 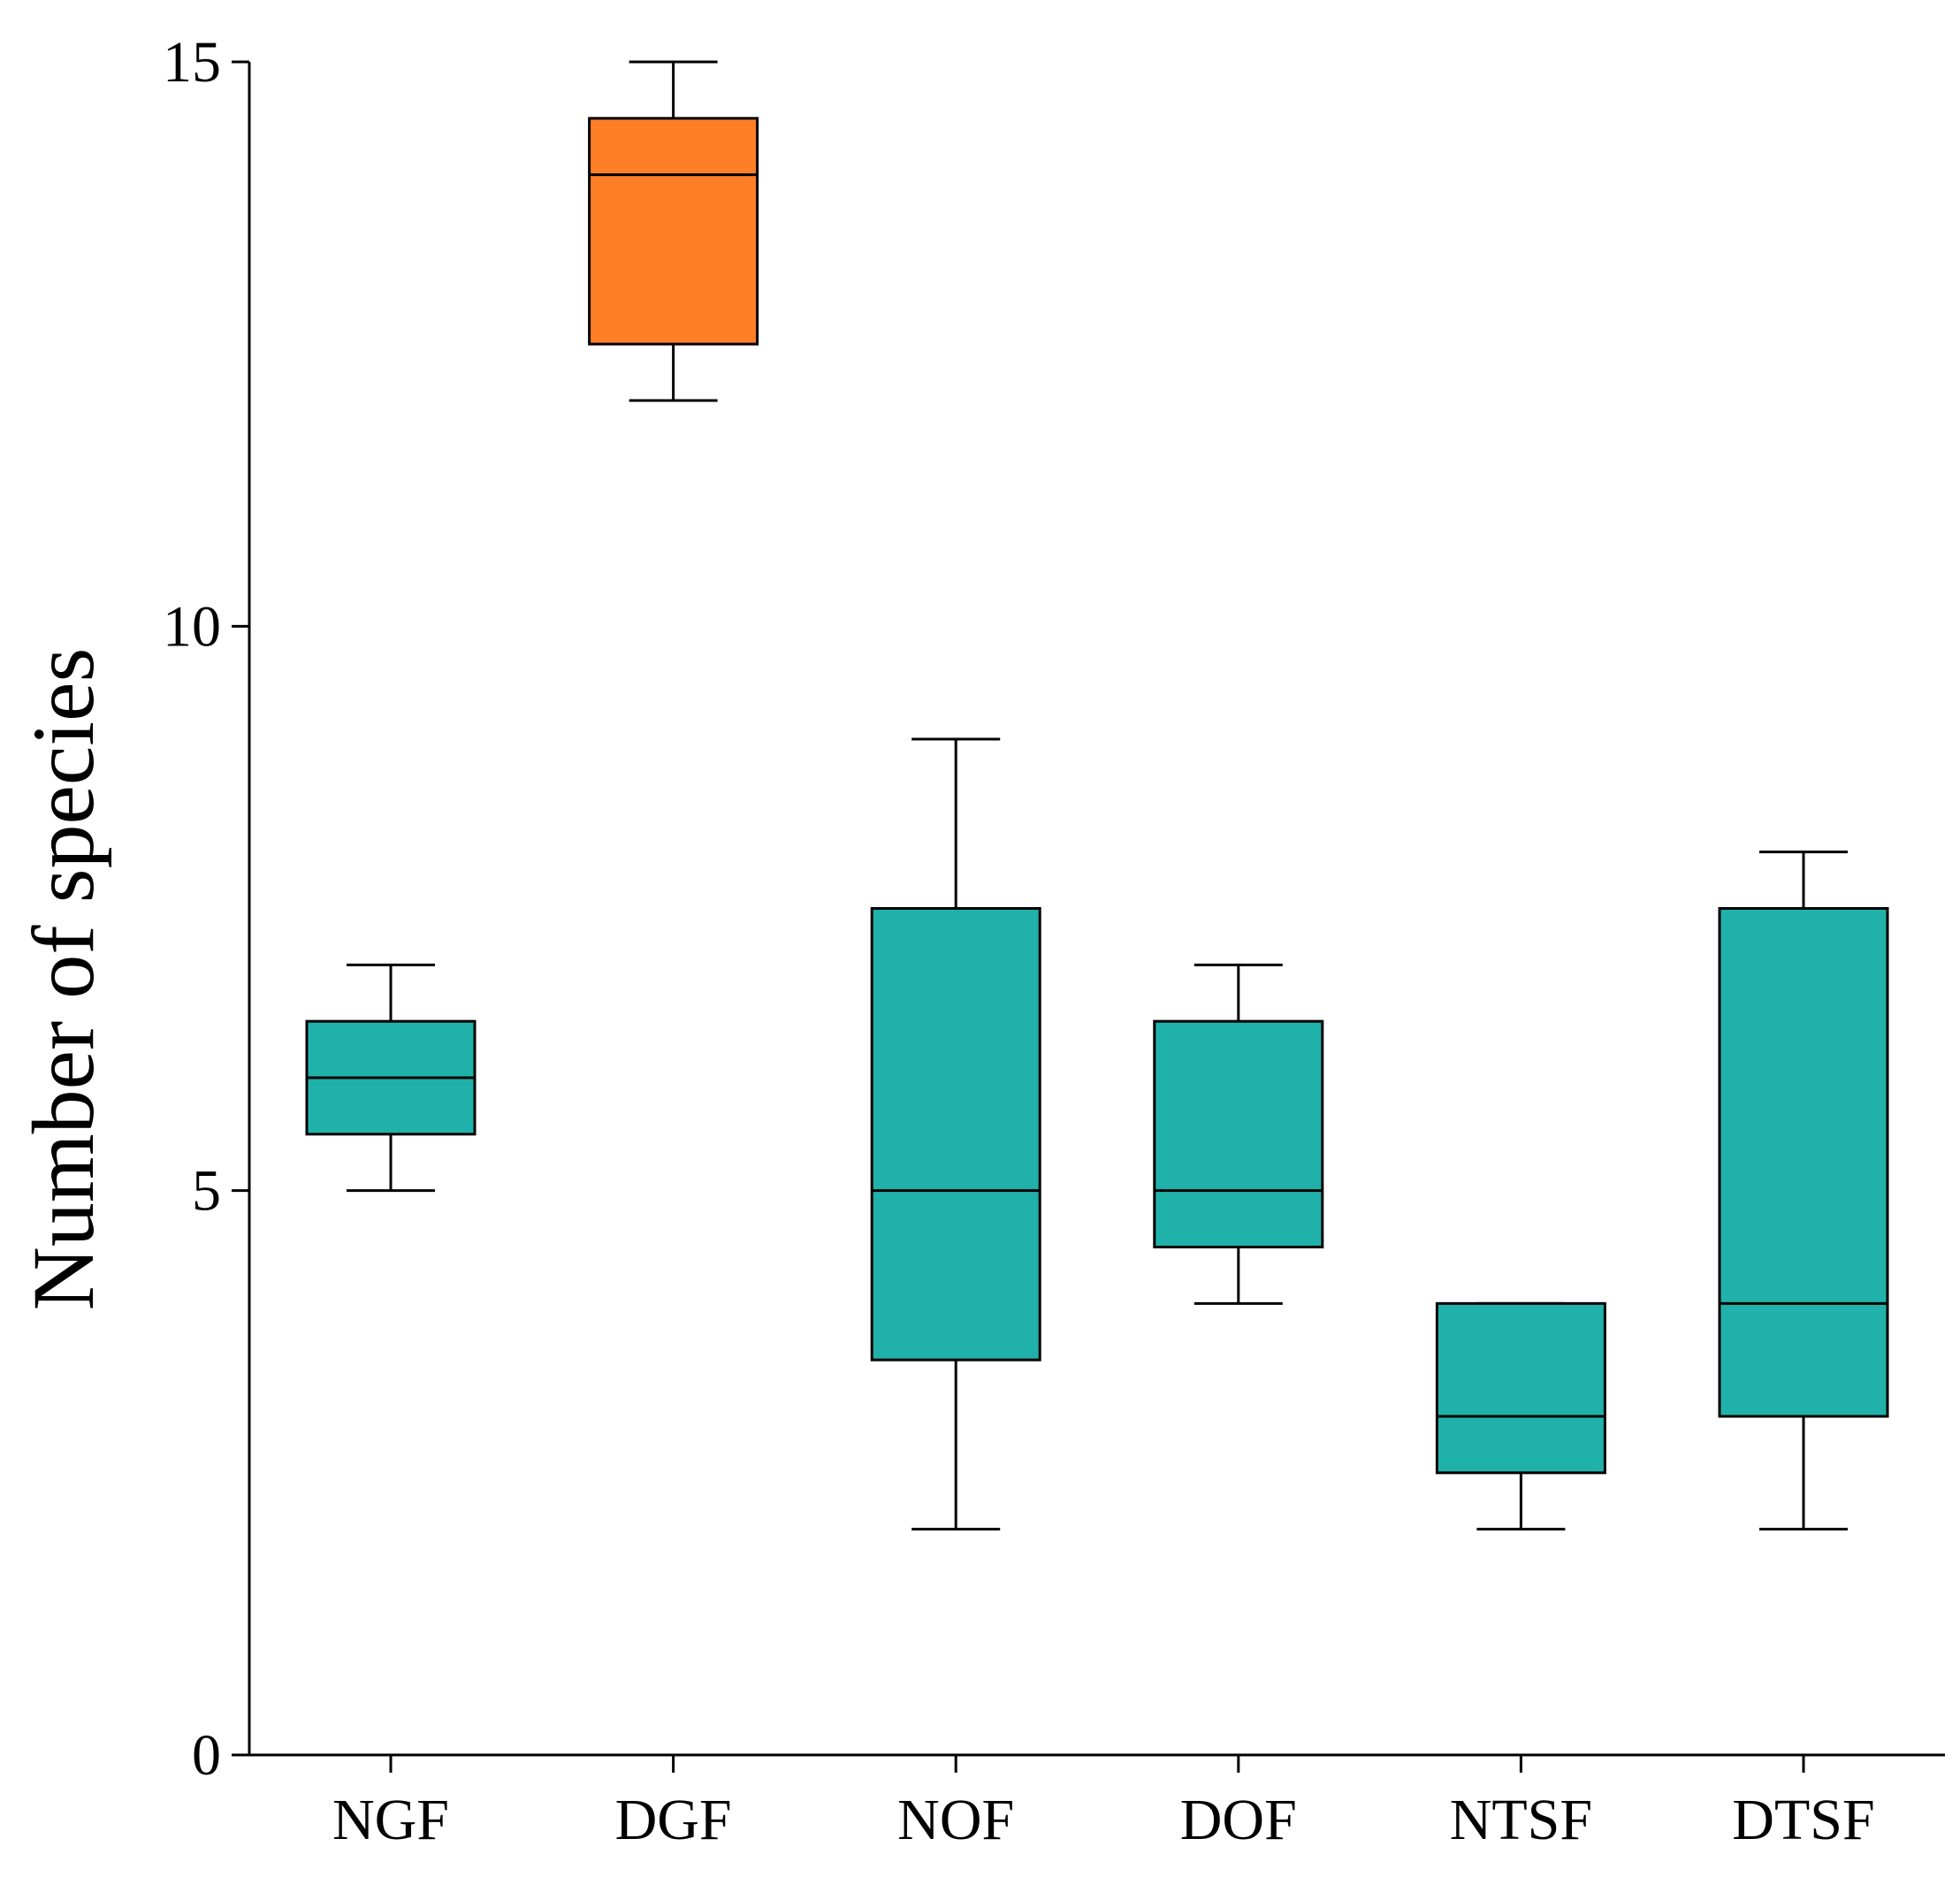 I want to click on y-tick-label: 5, so click(x=207, y=1191).